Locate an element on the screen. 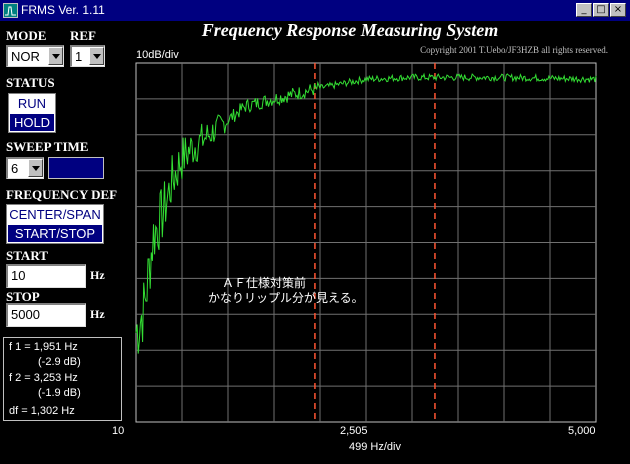  df-readout: df = 1,302 Hz is located at coordinates (42, 411).